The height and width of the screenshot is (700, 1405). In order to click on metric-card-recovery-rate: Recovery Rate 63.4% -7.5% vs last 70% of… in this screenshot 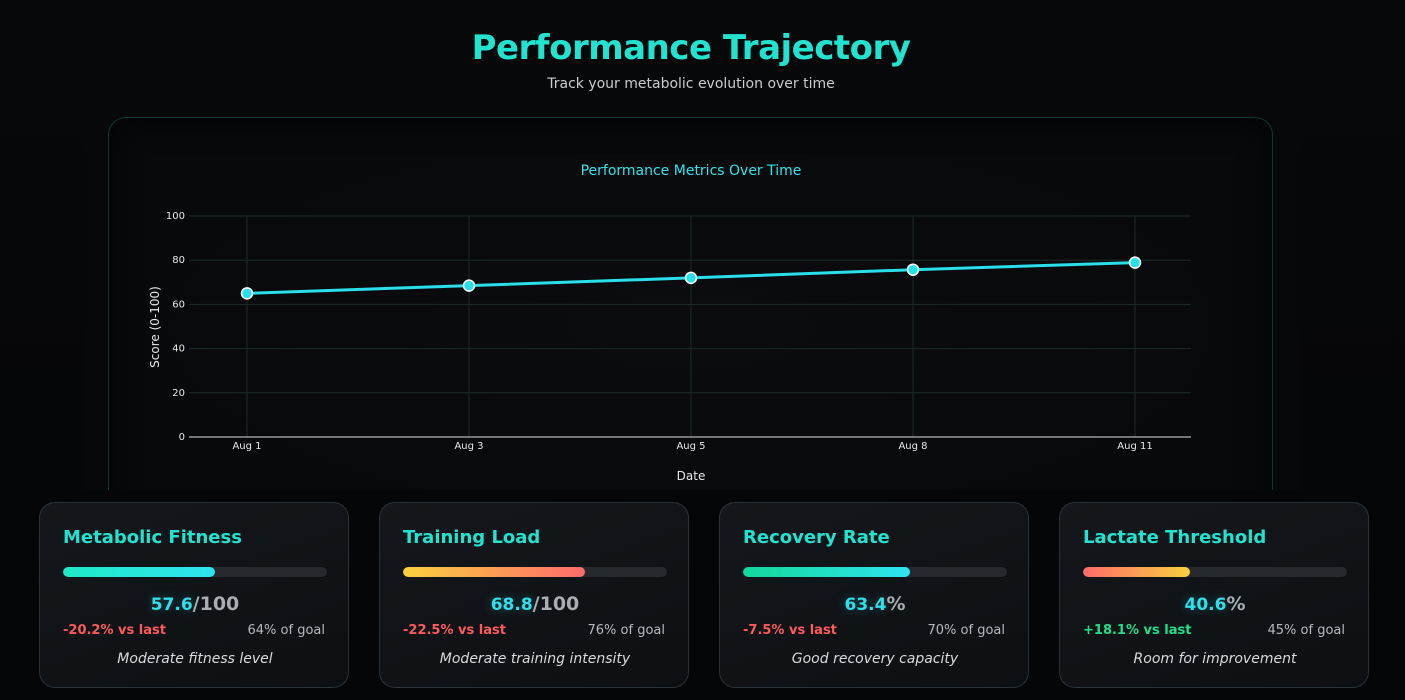, I will do `click(874, 595)`.